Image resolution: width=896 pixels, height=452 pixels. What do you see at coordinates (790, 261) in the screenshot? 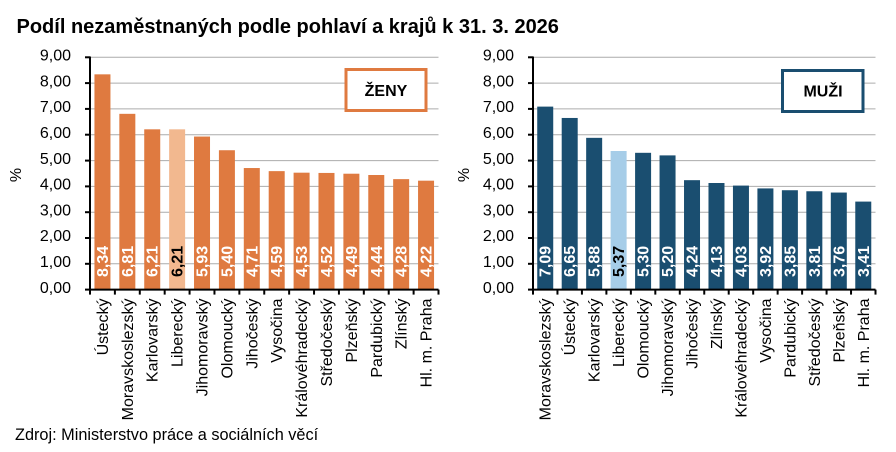
I see `svg-text: 3,85` at bounding box center [790, 261].